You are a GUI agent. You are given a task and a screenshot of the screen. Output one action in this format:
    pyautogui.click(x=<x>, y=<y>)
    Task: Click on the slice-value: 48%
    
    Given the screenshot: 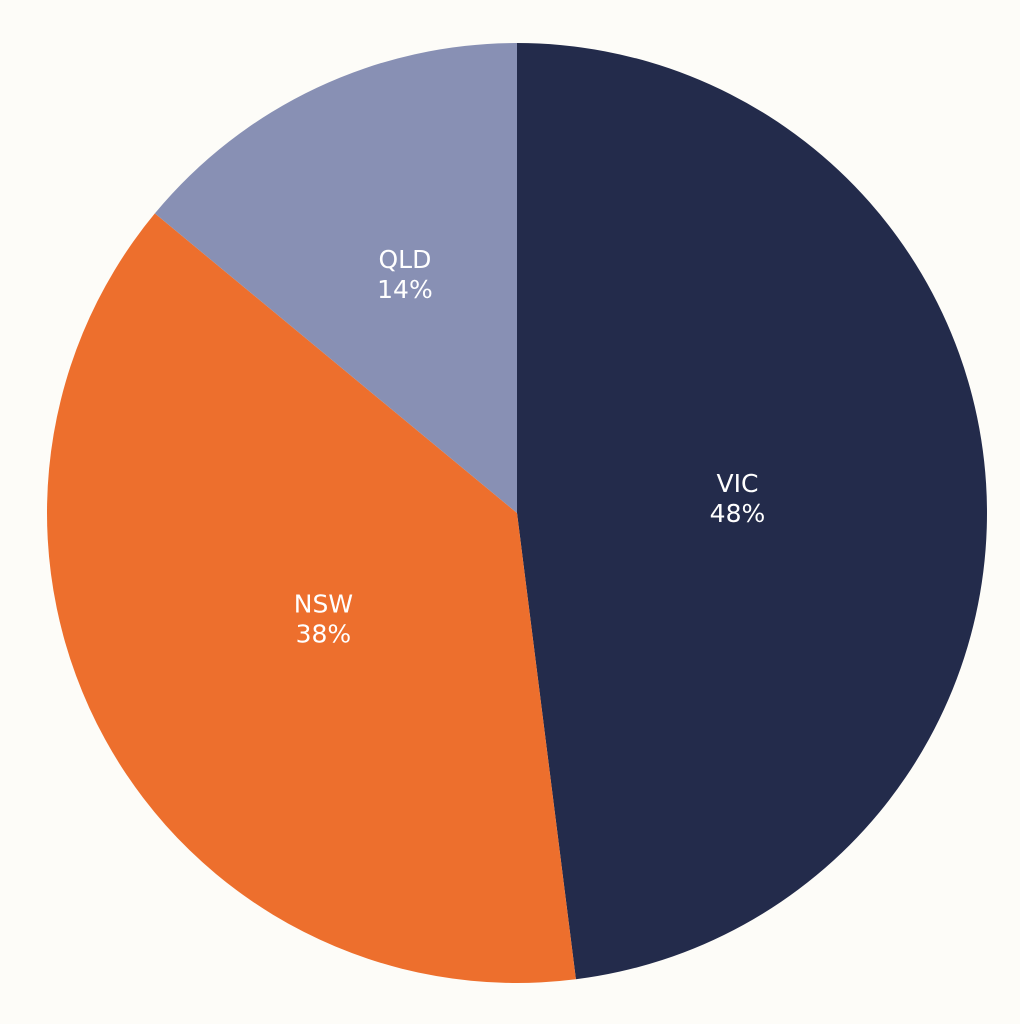 What is the action you would take?
    pyautogui.click(x=738, y=513)
    